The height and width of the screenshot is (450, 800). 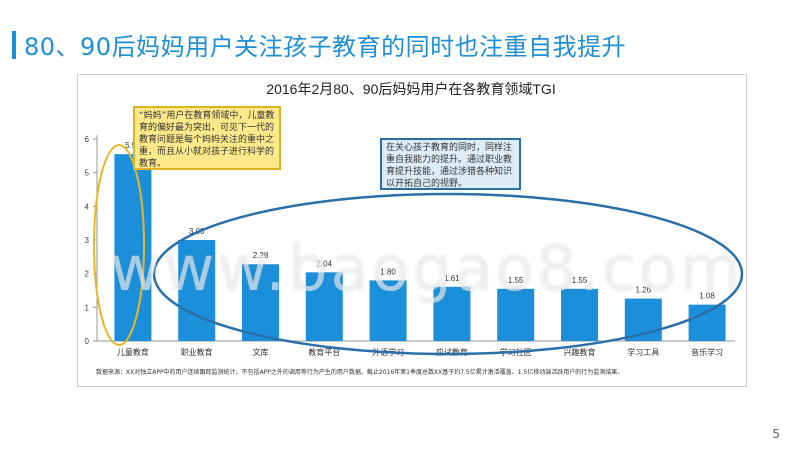 I want to click on data-label: 1.26, so click(x=644, y=290).